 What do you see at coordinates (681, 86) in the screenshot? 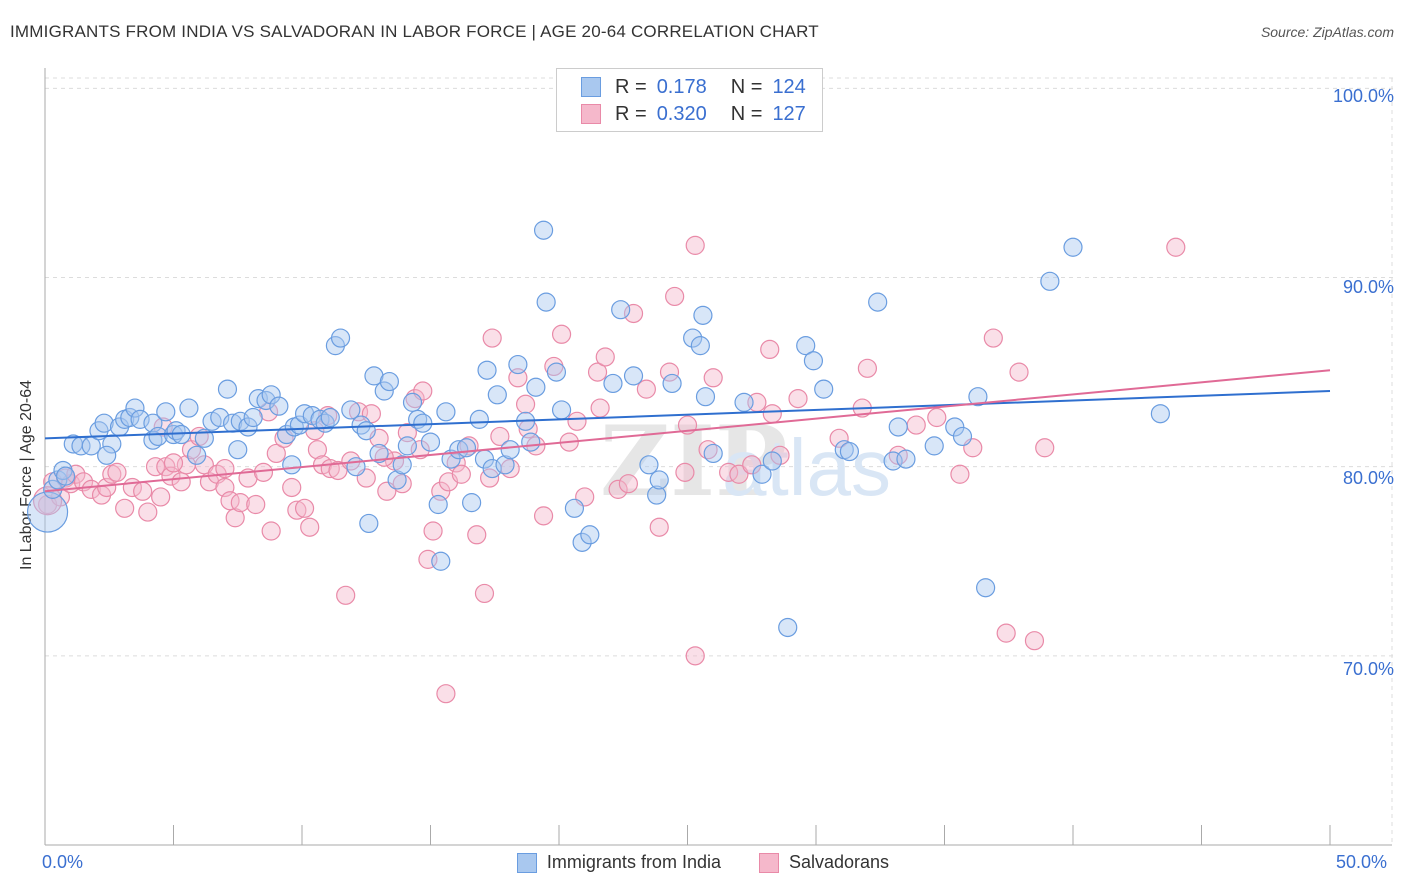
I see `r-value: 0.178` at bounding box center [681, 86].